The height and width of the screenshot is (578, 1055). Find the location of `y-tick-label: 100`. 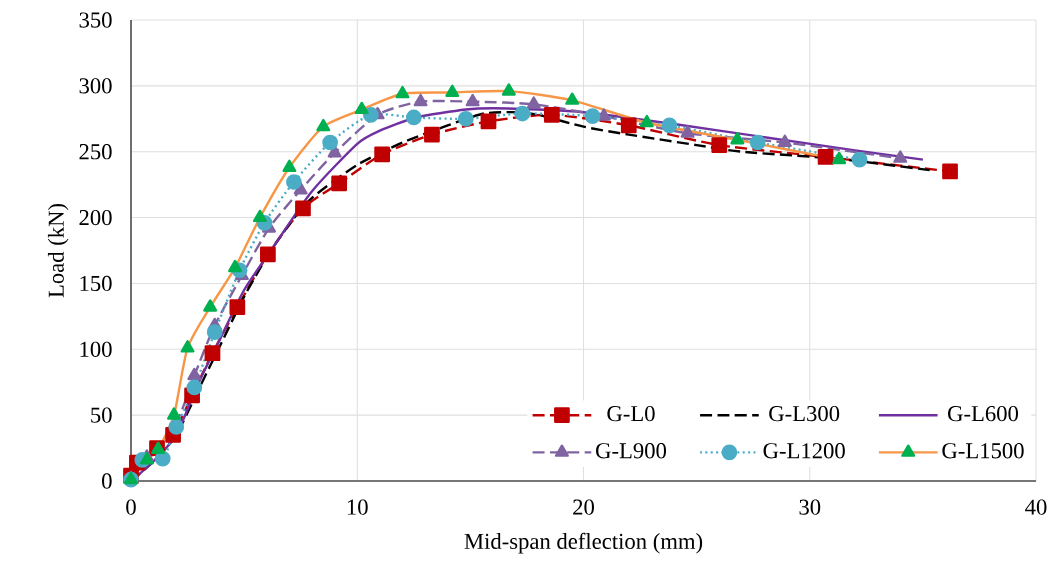

y-tick-label: 100 is located at coordinates (96, 349).